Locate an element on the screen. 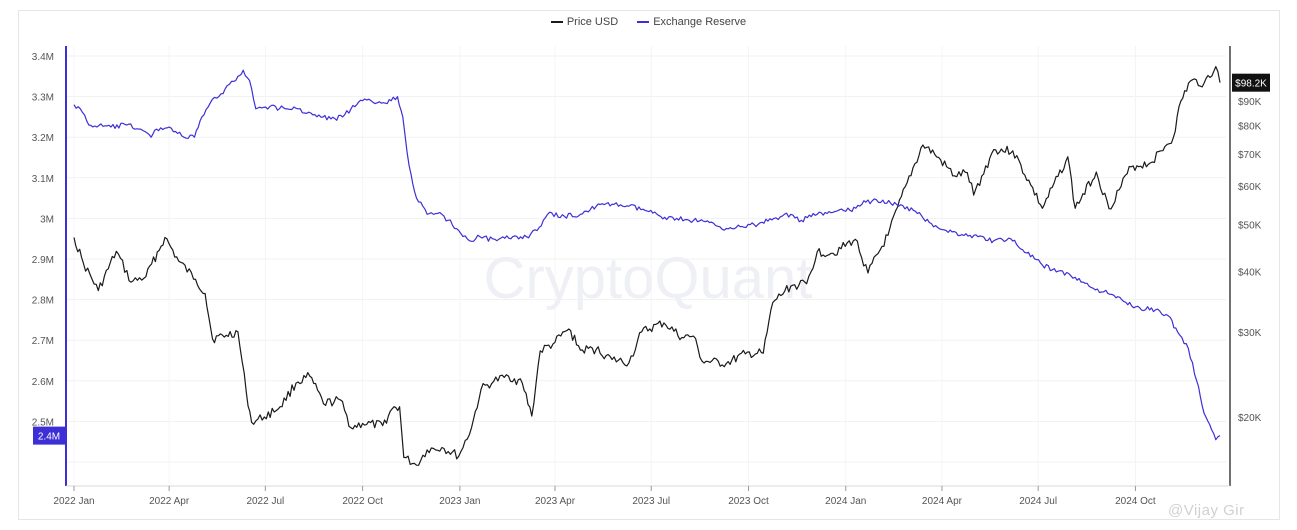 The image size is (1297, 530). x-tick-label: 2024 Apr is located at coordinates (942, 501).